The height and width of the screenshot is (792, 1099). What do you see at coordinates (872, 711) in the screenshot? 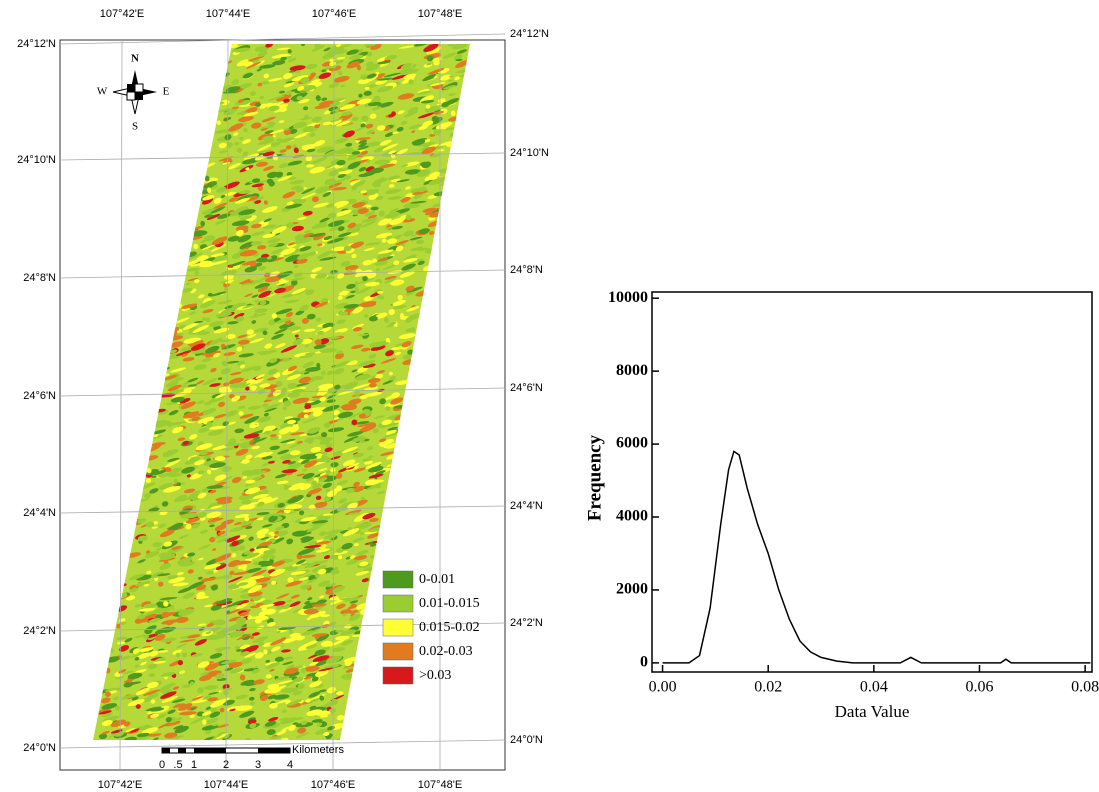
I see `x-axis-label: Data Value` at bounding box center [872, 711].